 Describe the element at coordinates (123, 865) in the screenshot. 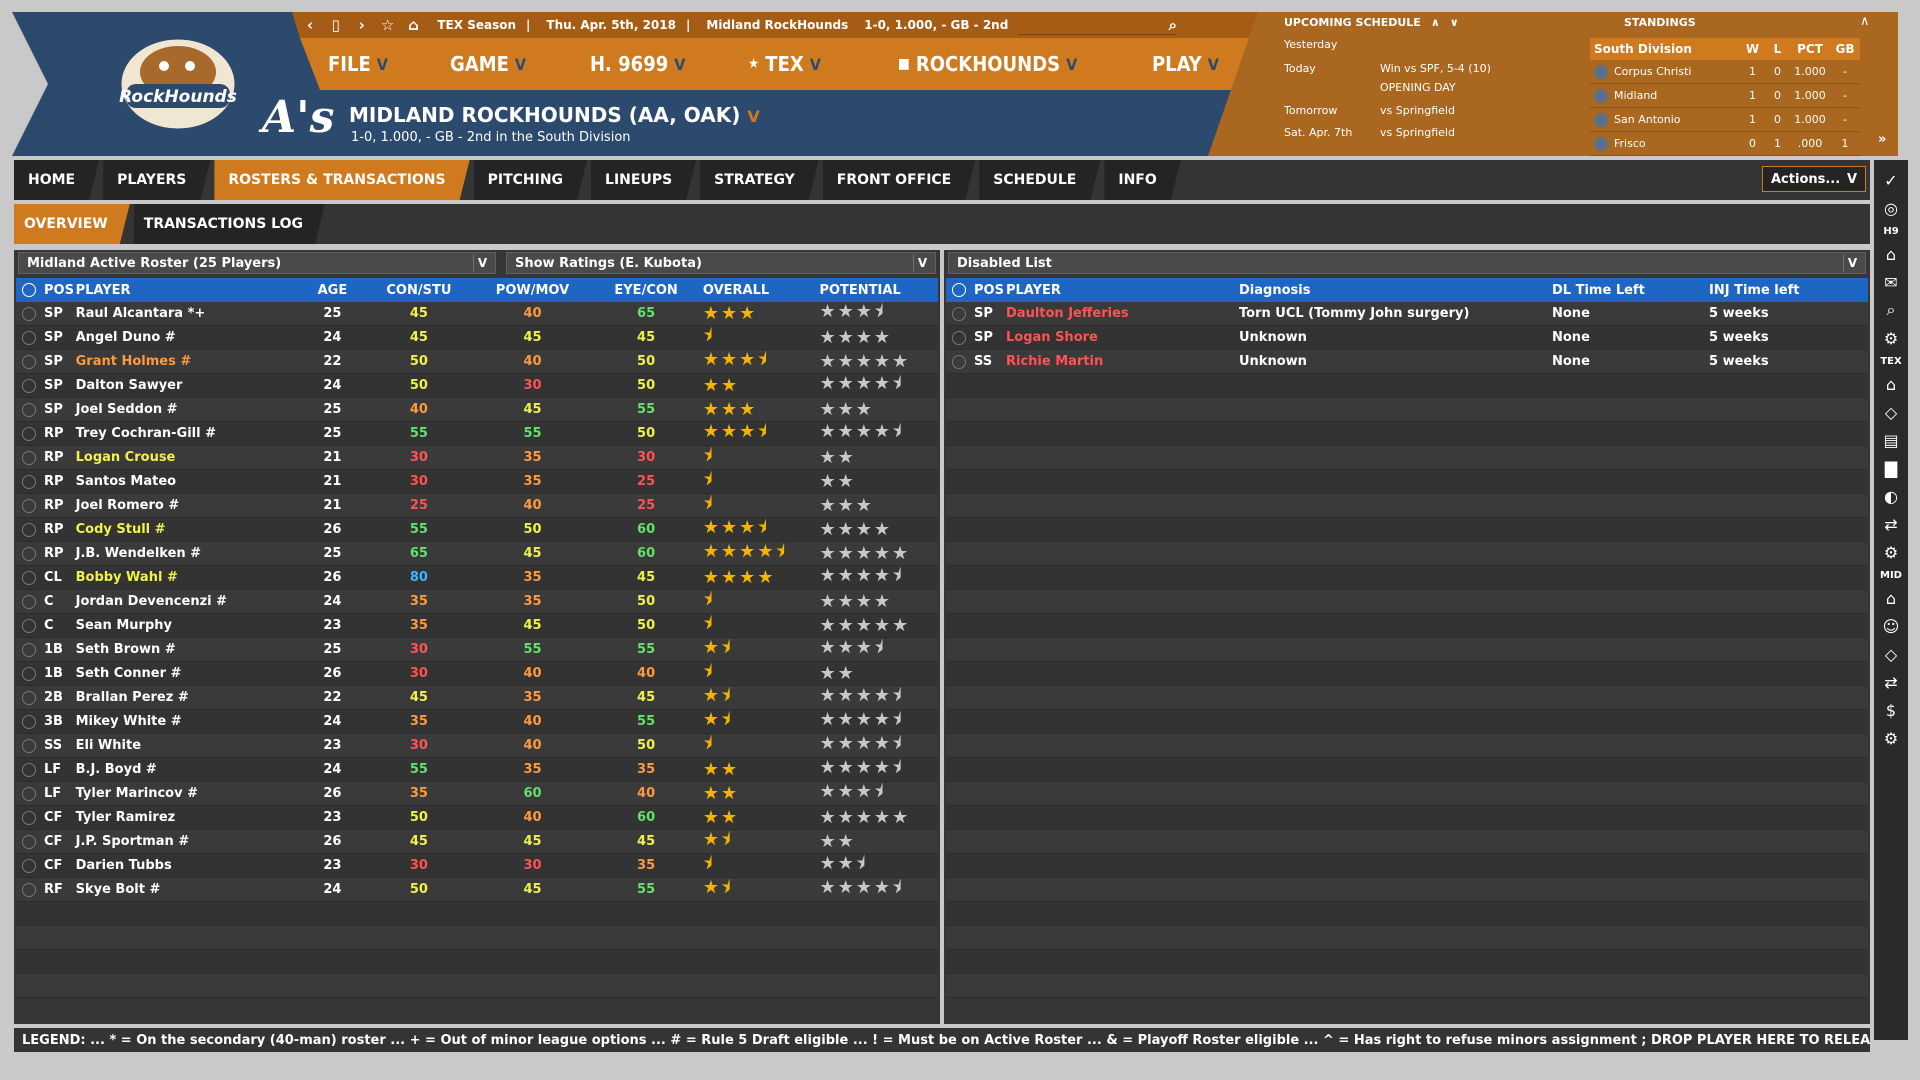

I see `player-name: Darien Tubbs` at that location.